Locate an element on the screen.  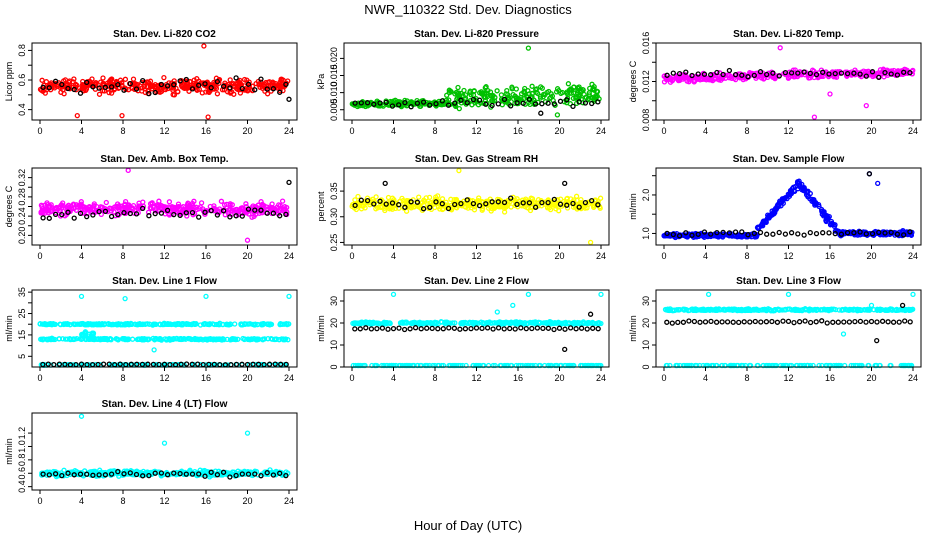
panel-title: Stan. Dev. Line 3 Flow is located at coordinates (788, 281).